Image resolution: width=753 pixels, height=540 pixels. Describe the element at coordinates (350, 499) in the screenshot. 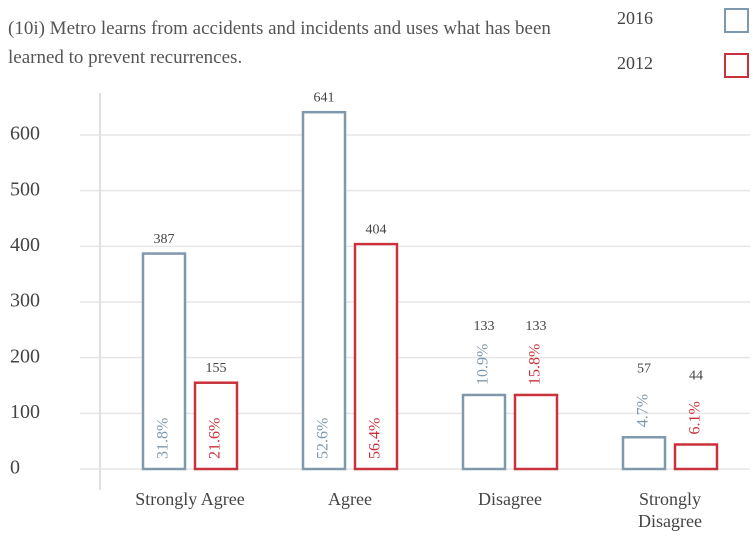

I see `x-tick-label: Agree` at that location.